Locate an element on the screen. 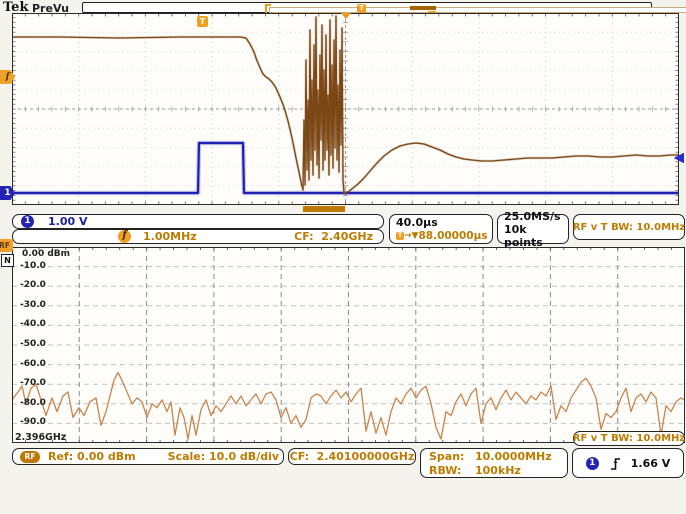 Image resolution: width=686 pixels, height=514 pixels. spectrum-scale: Scale: 10.0 dB/div is located at coordinates (223, 456).